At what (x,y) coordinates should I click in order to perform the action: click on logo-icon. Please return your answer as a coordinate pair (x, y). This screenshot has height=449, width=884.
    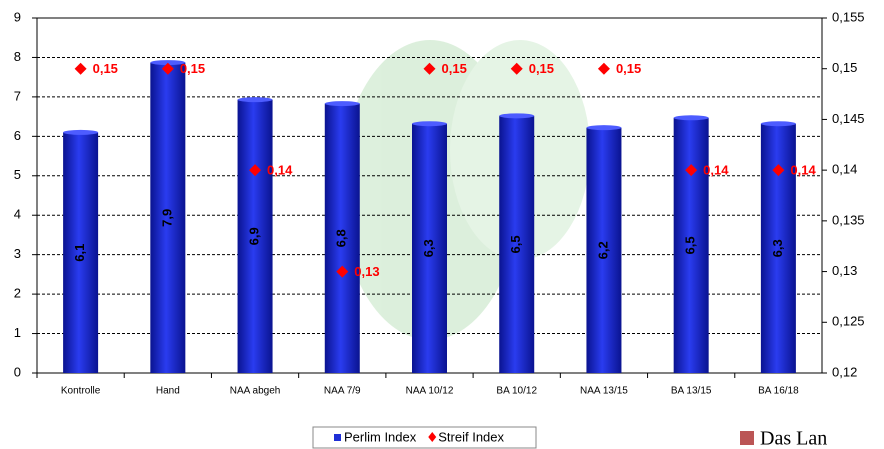
    Looking at the image, I should click on (747, 438).